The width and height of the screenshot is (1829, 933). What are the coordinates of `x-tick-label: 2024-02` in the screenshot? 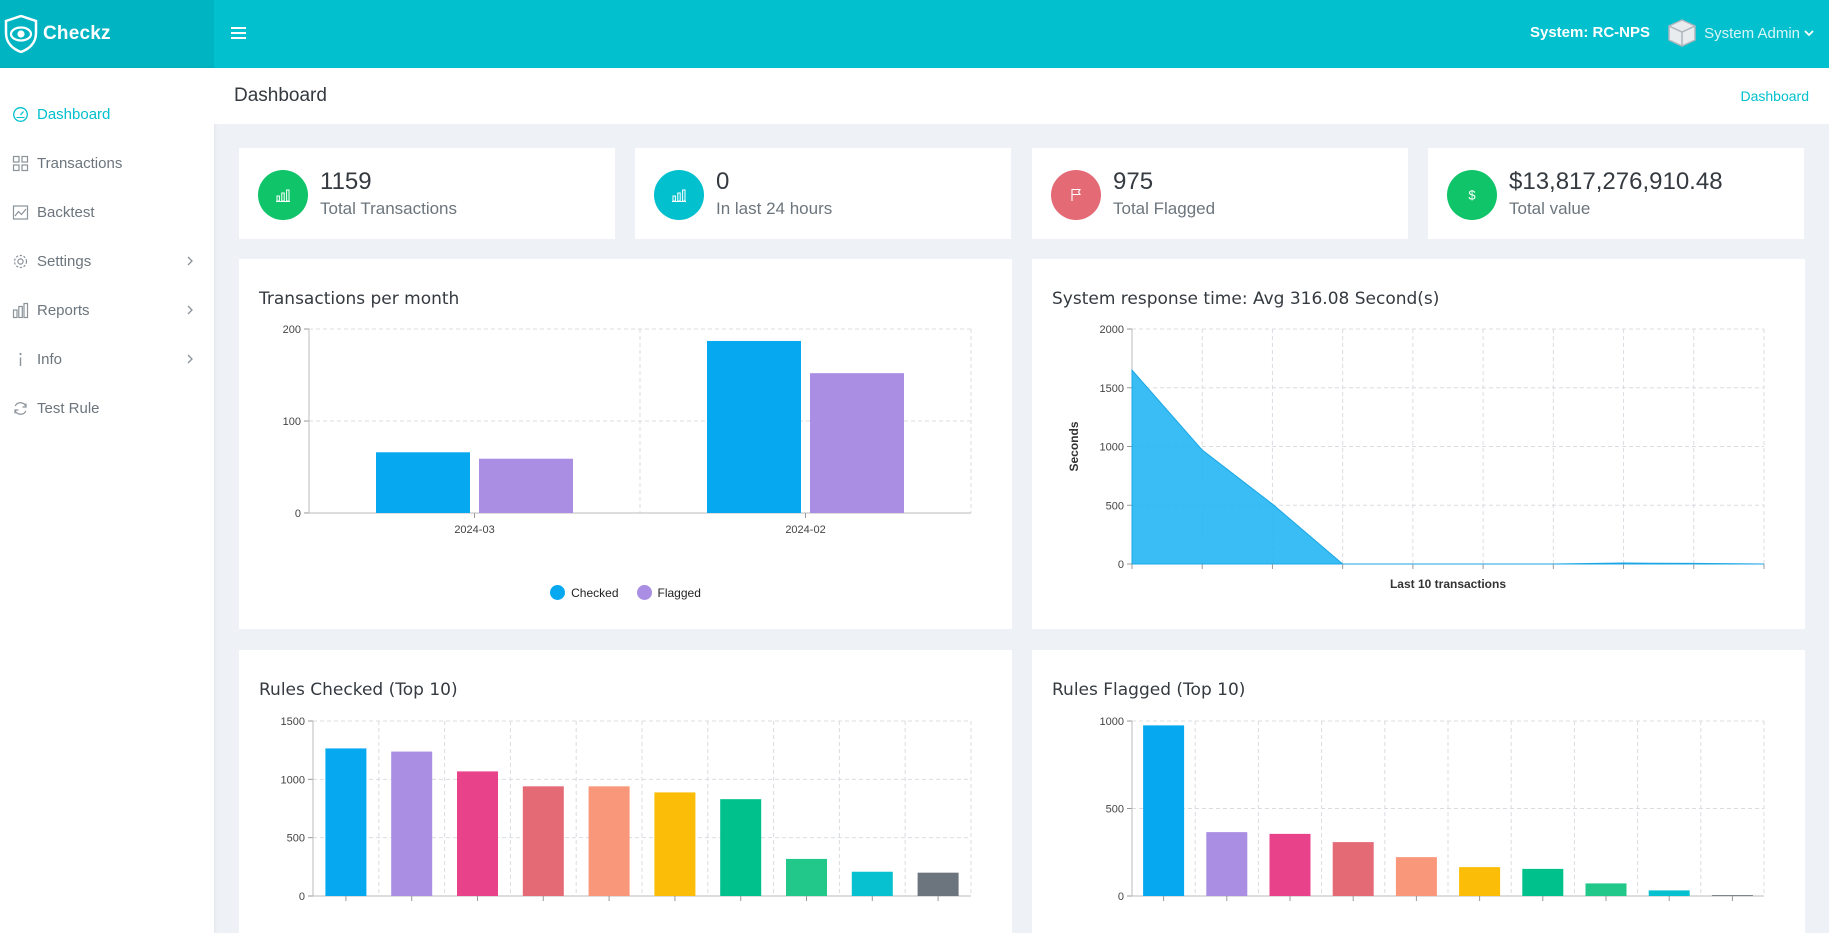 It's located at (805, 530).